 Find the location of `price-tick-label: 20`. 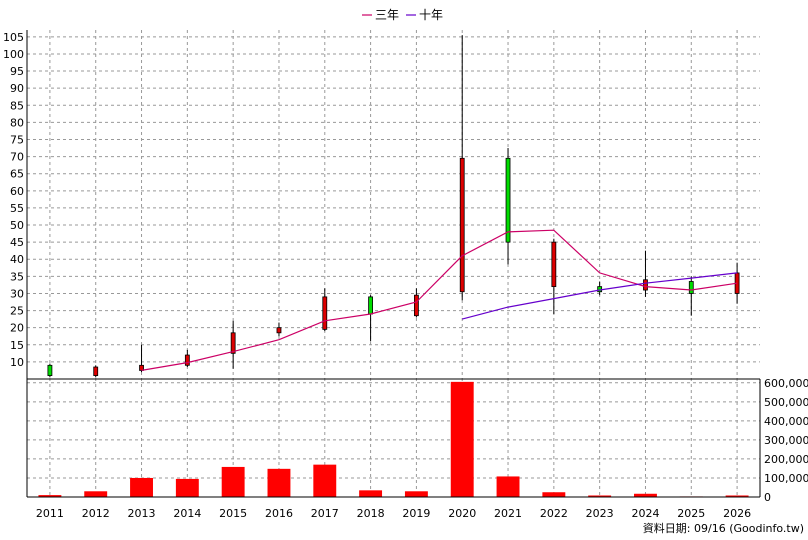

price-tick-label: 20 is located at coordinates (17, 328).